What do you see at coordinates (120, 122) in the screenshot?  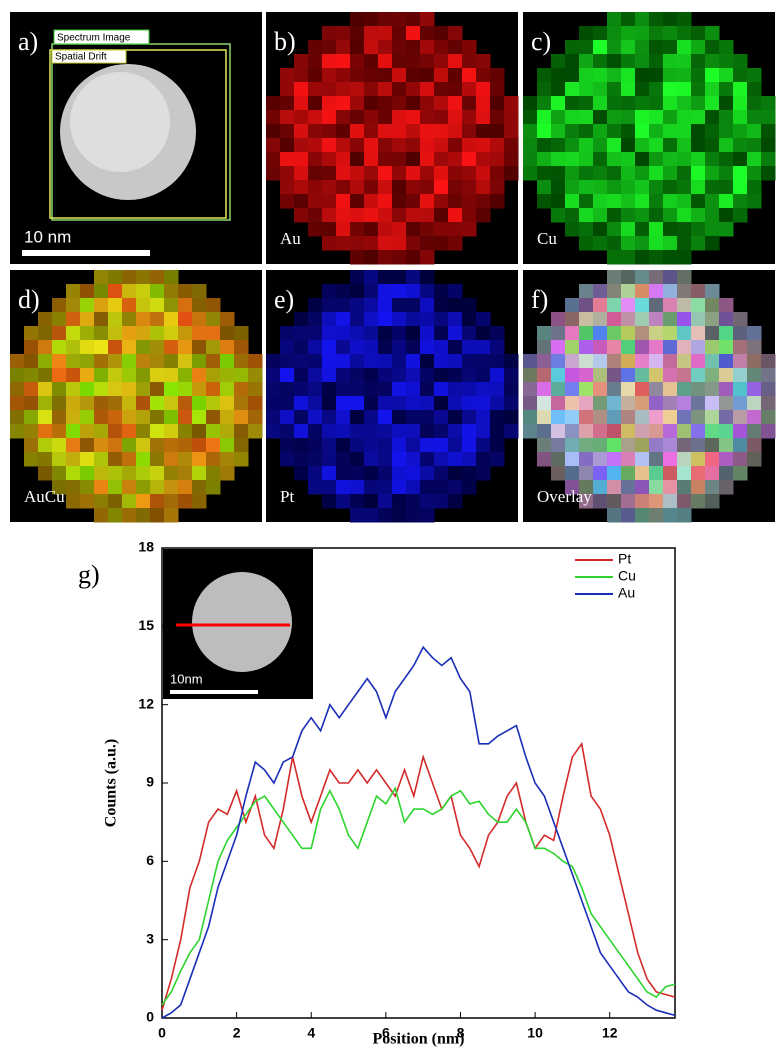 I see `particle-highlight` at bounding box center [120, 122].